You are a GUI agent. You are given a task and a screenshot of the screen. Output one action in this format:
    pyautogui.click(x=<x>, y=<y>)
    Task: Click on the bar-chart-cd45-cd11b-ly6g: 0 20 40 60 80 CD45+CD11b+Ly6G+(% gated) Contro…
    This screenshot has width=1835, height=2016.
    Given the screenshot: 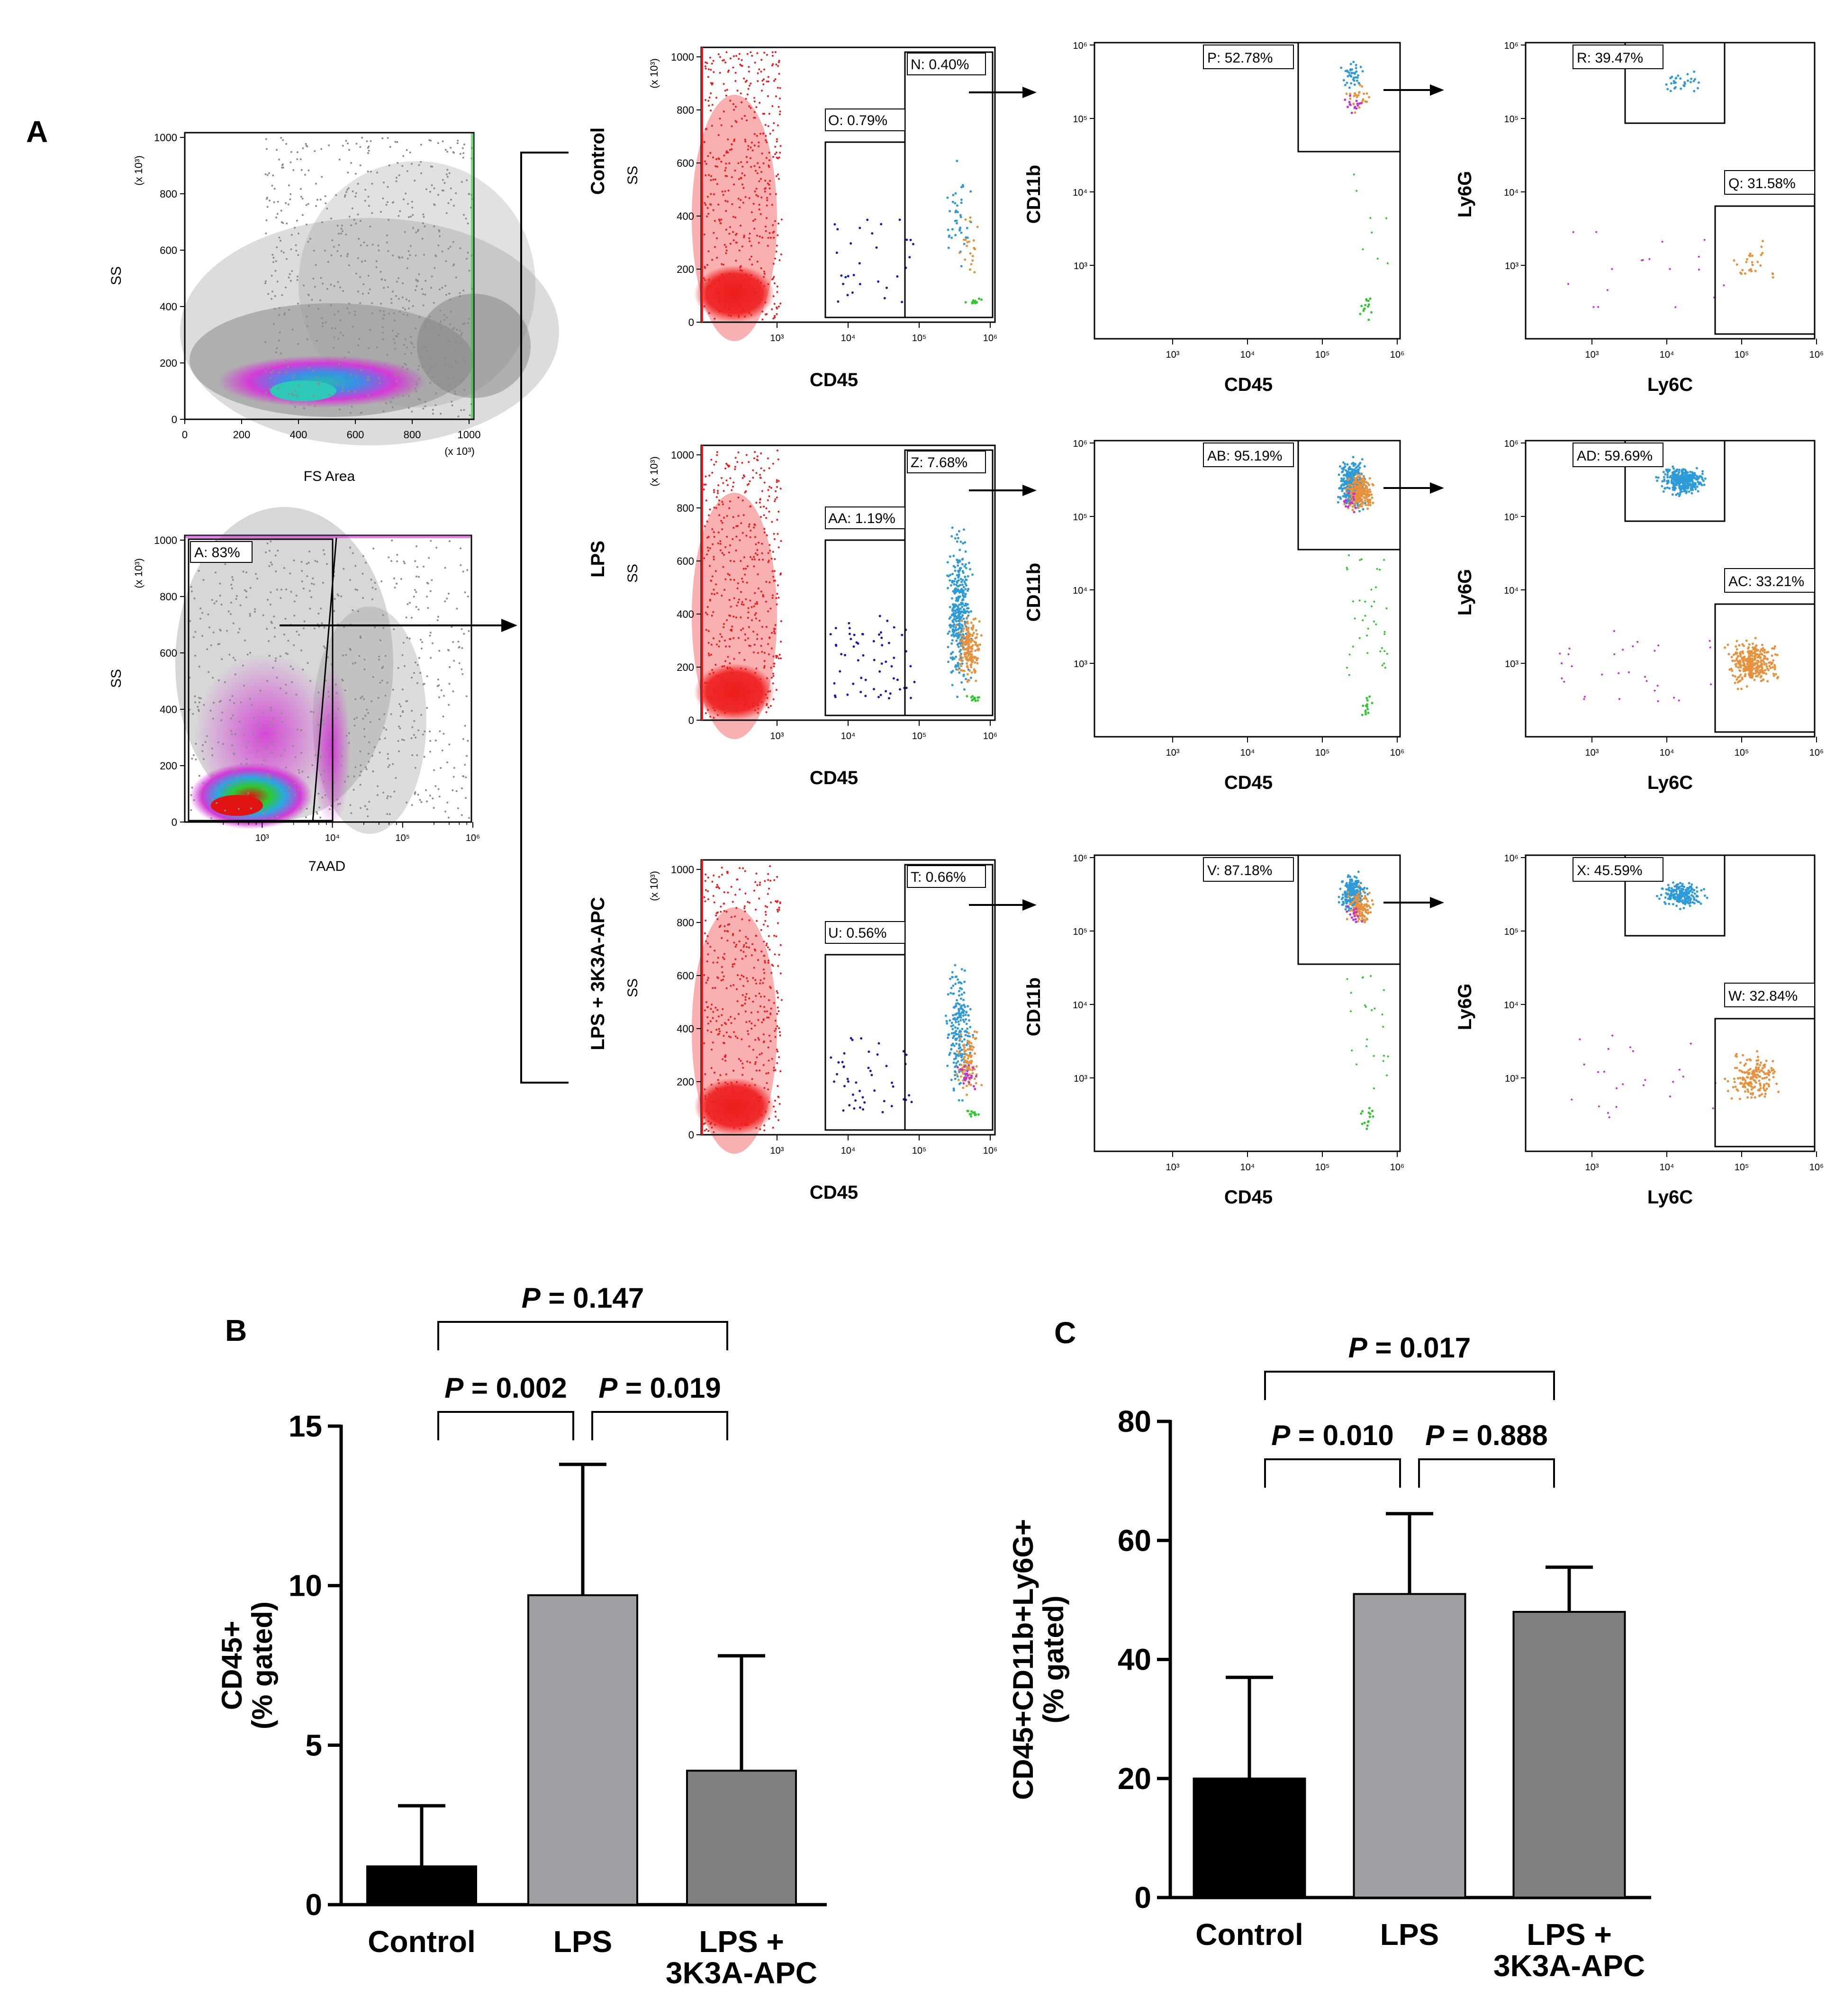 What is the action you would take?
    pyautogui.click(x=1329, y=1657)
    